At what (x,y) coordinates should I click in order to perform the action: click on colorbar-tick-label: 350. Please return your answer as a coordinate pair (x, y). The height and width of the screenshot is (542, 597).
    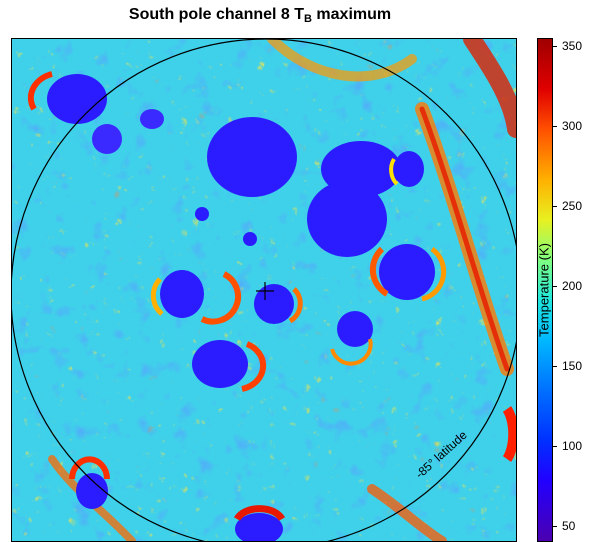
    Looking at the image, I should click on (572, 46).